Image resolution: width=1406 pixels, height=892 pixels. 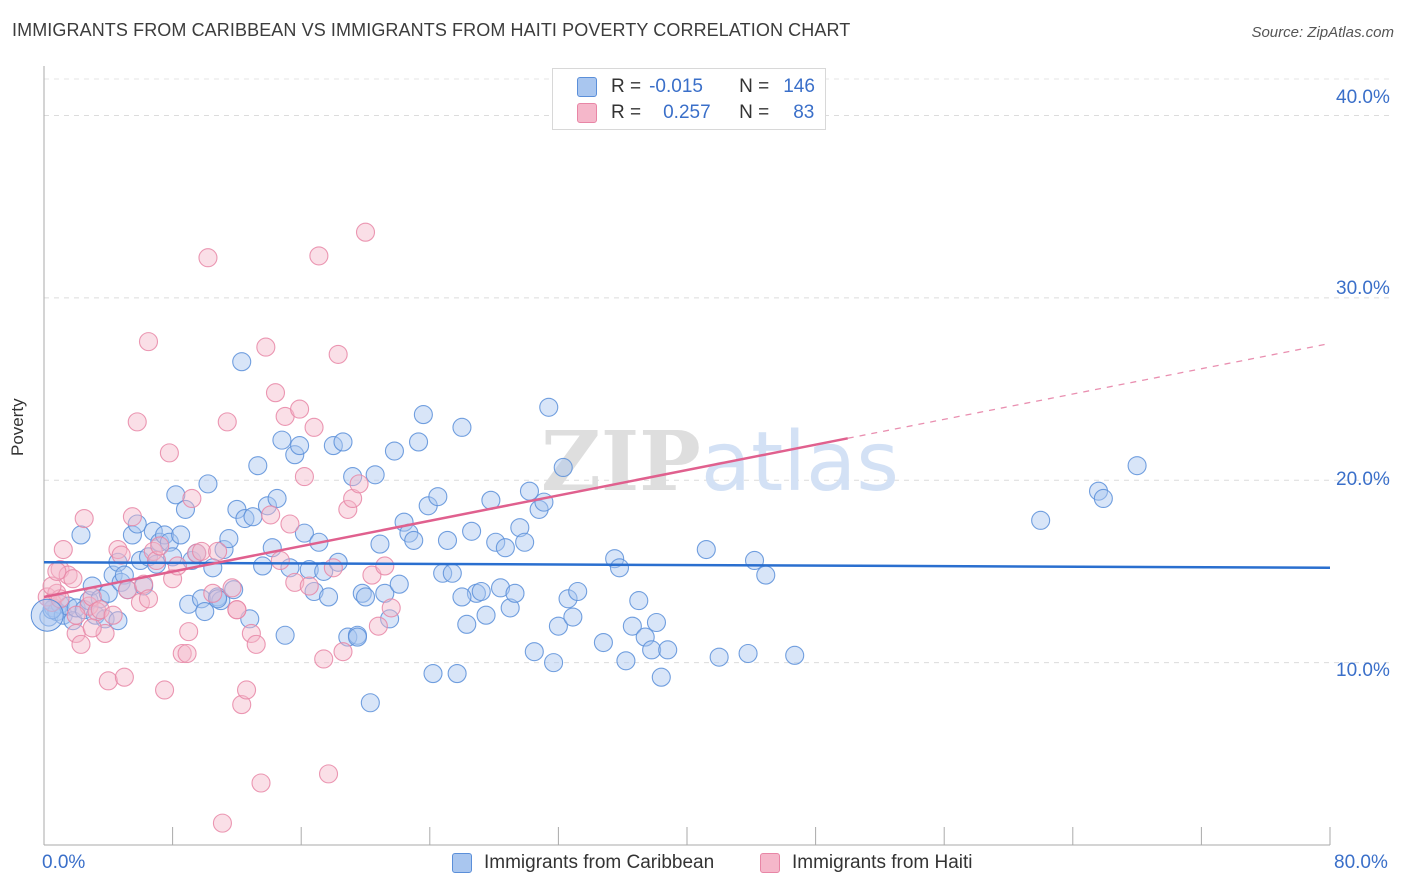 What do you see at coordinates (799, 86) in the screenshot?
I see `legend-n-value: 146` at bounding box center [799, 86].